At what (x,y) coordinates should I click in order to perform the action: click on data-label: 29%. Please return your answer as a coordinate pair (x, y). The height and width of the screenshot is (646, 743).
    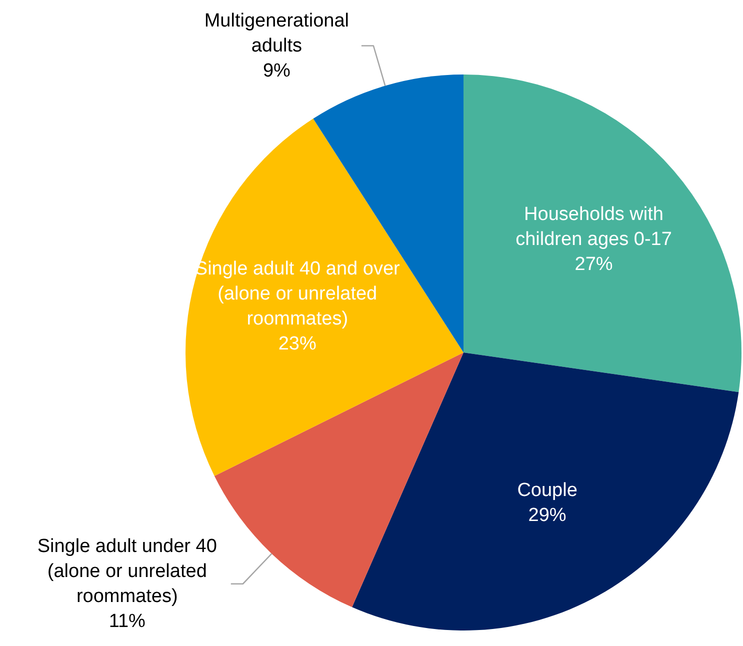
    Looking at the image, I should click on (547, 515).